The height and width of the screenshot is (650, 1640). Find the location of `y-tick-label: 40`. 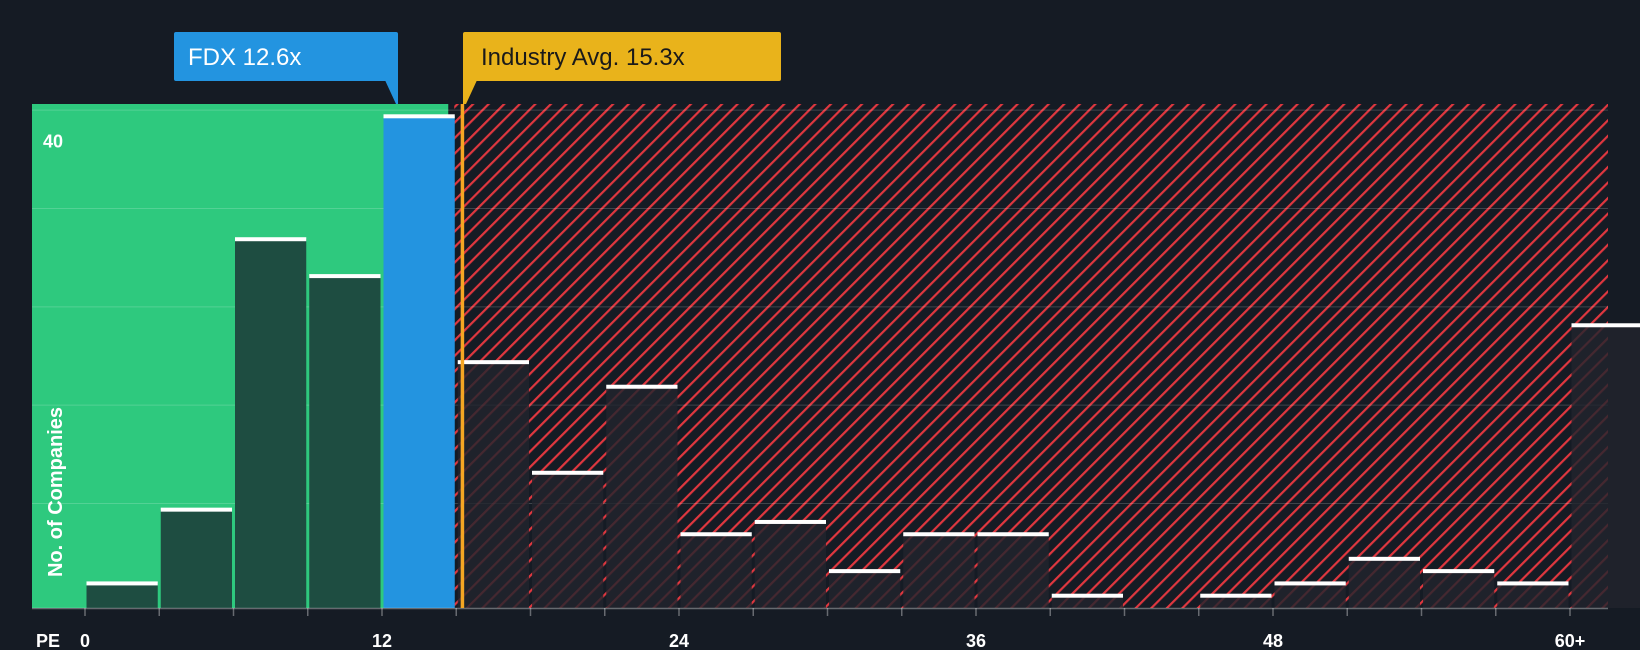

y-tick-label: 40 is located at coordinates (53, 141).